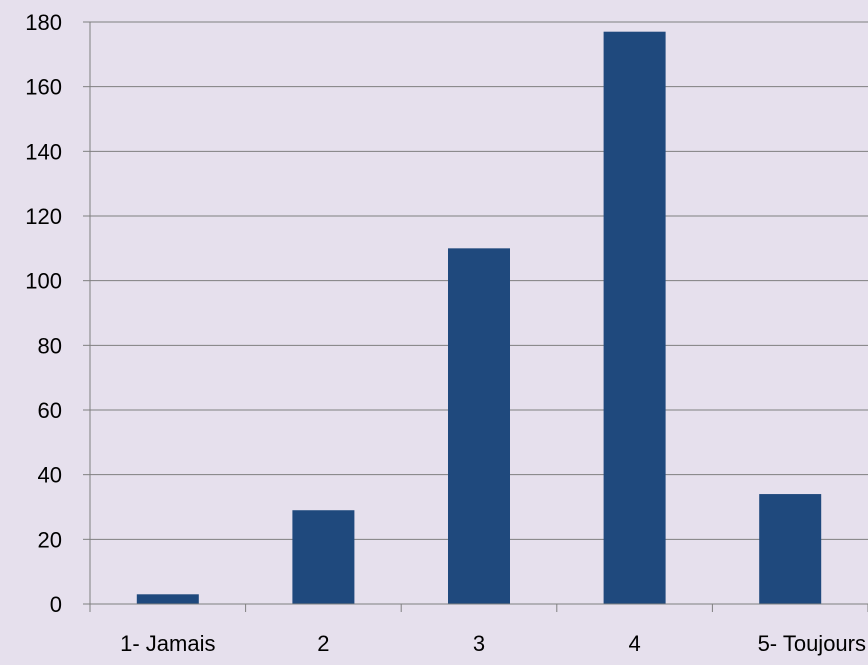  What do you see at coordinates (43, 313) in the screenshot?
I see `y-tick-labels: 0 20 40 60 80 100 120 140 160 180` at bounding box center [43, 313].